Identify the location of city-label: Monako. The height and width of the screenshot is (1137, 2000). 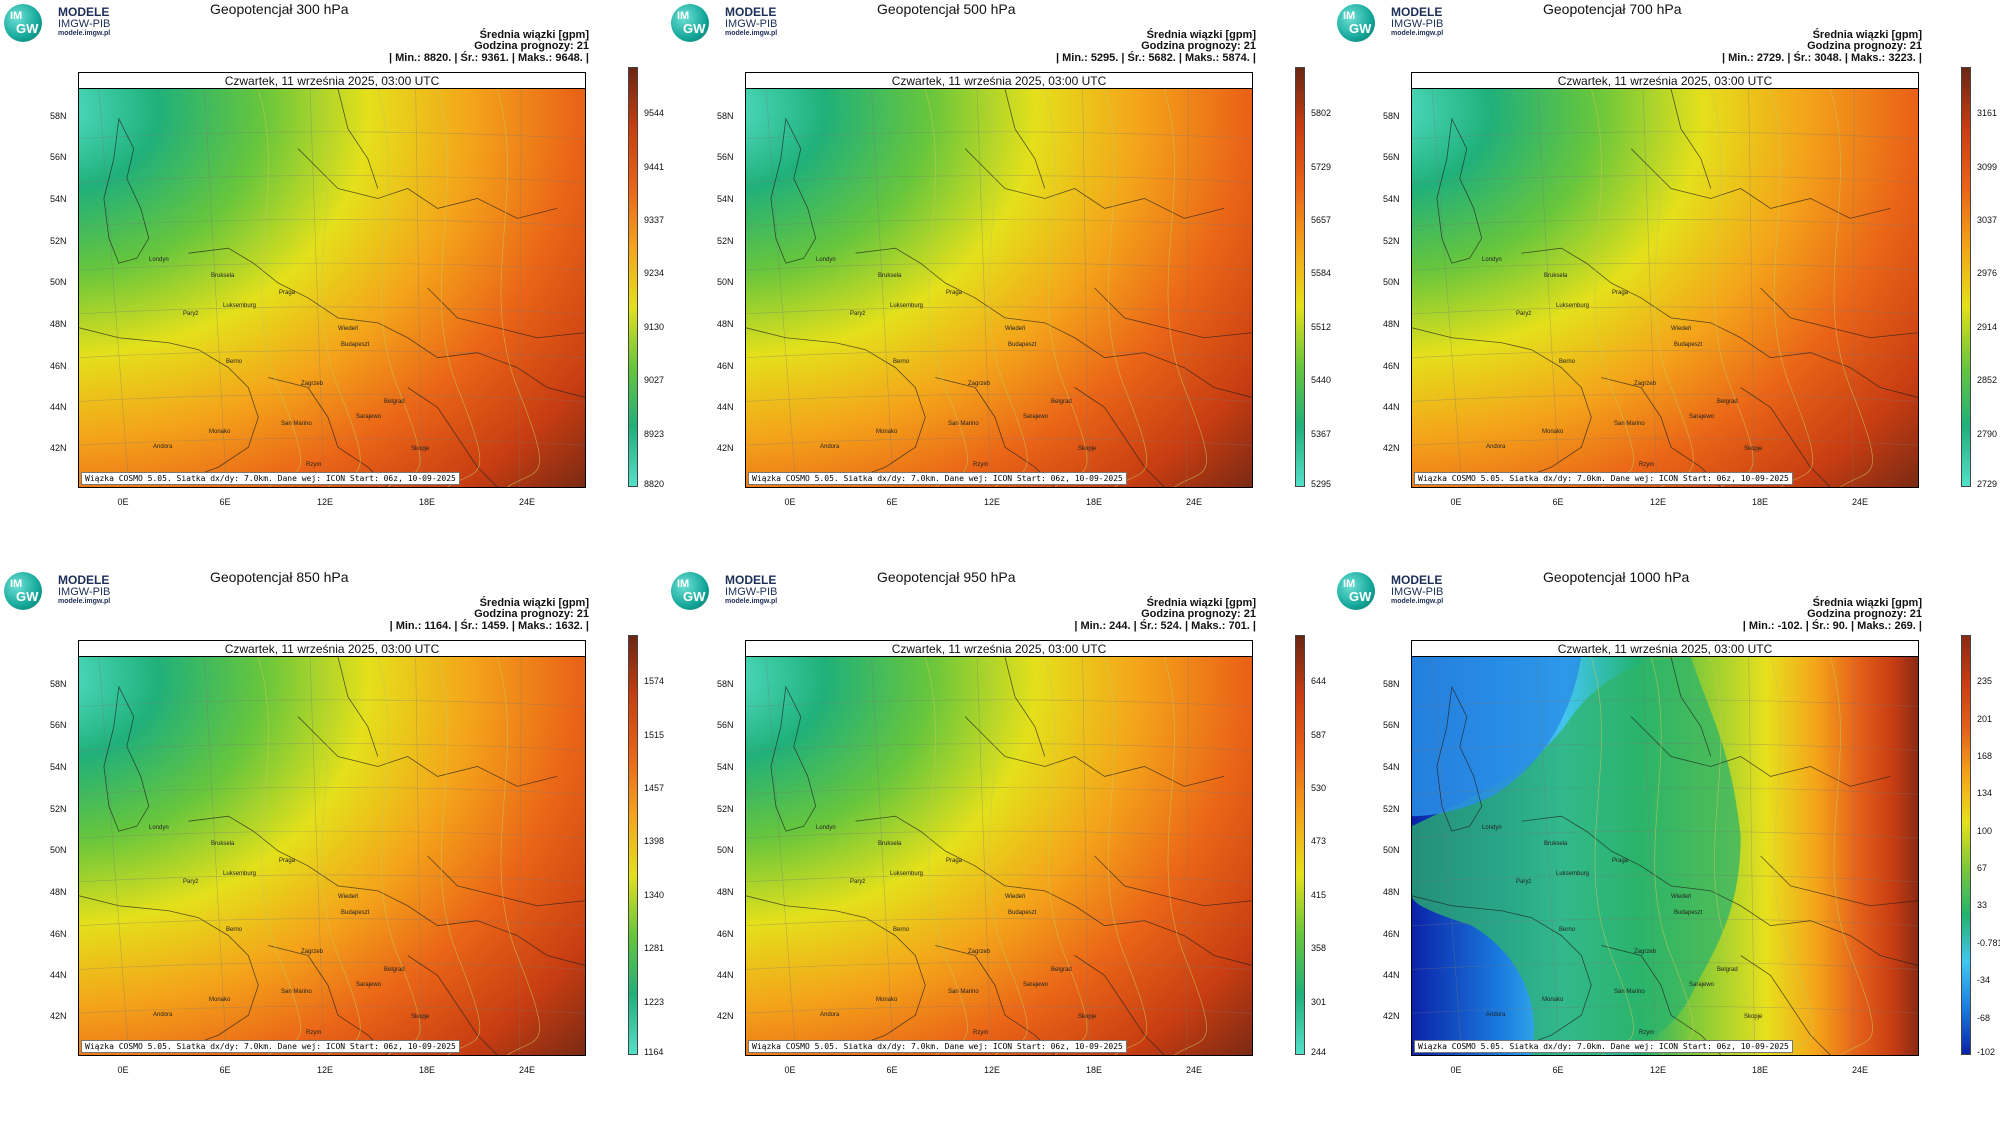
(220, 1000).